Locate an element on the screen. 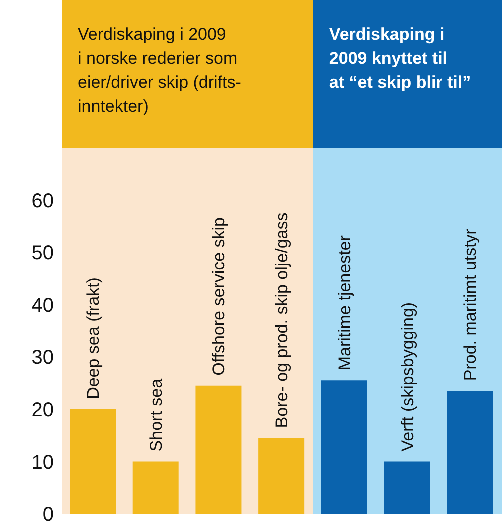 The image size is (502, 526). x-tick-label: Prod. maritimt utstyr is located at coordinates (470, 305).